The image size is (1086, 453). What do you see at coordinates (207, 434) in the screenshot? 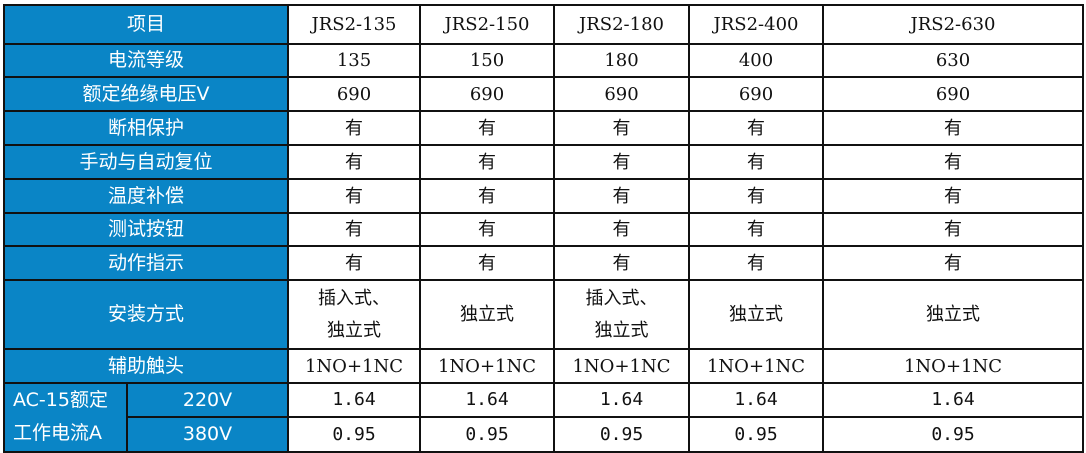
I see `voltage-label-cell: 380V` at bounding box center [207, 434].